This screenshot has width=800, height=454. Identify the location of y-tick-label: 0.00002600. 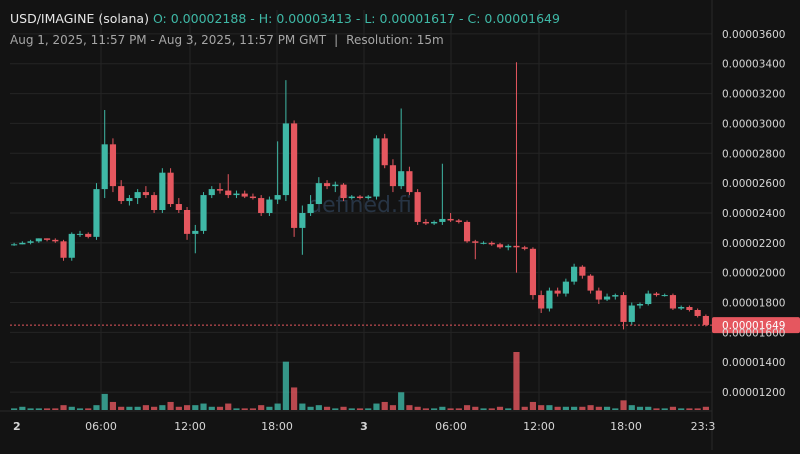
(753, 184).